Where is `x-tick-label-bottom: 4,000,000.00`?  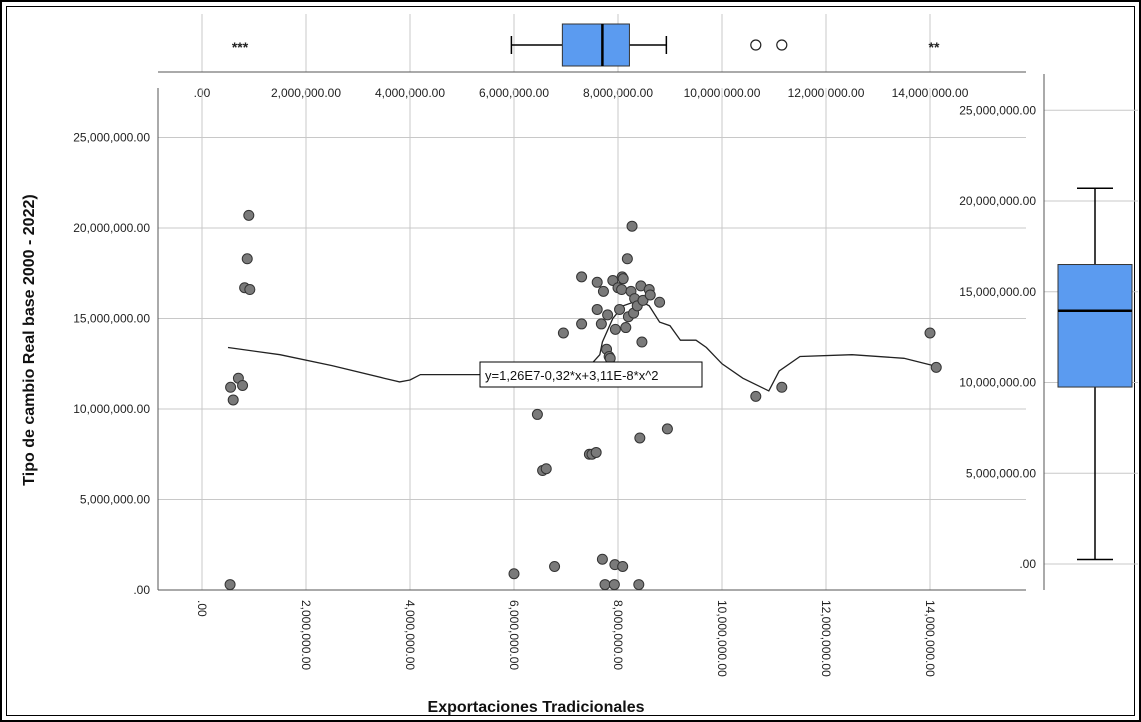 x-tick-label-bottom: 4,000,000.00 is located at coordinates (410, 635).